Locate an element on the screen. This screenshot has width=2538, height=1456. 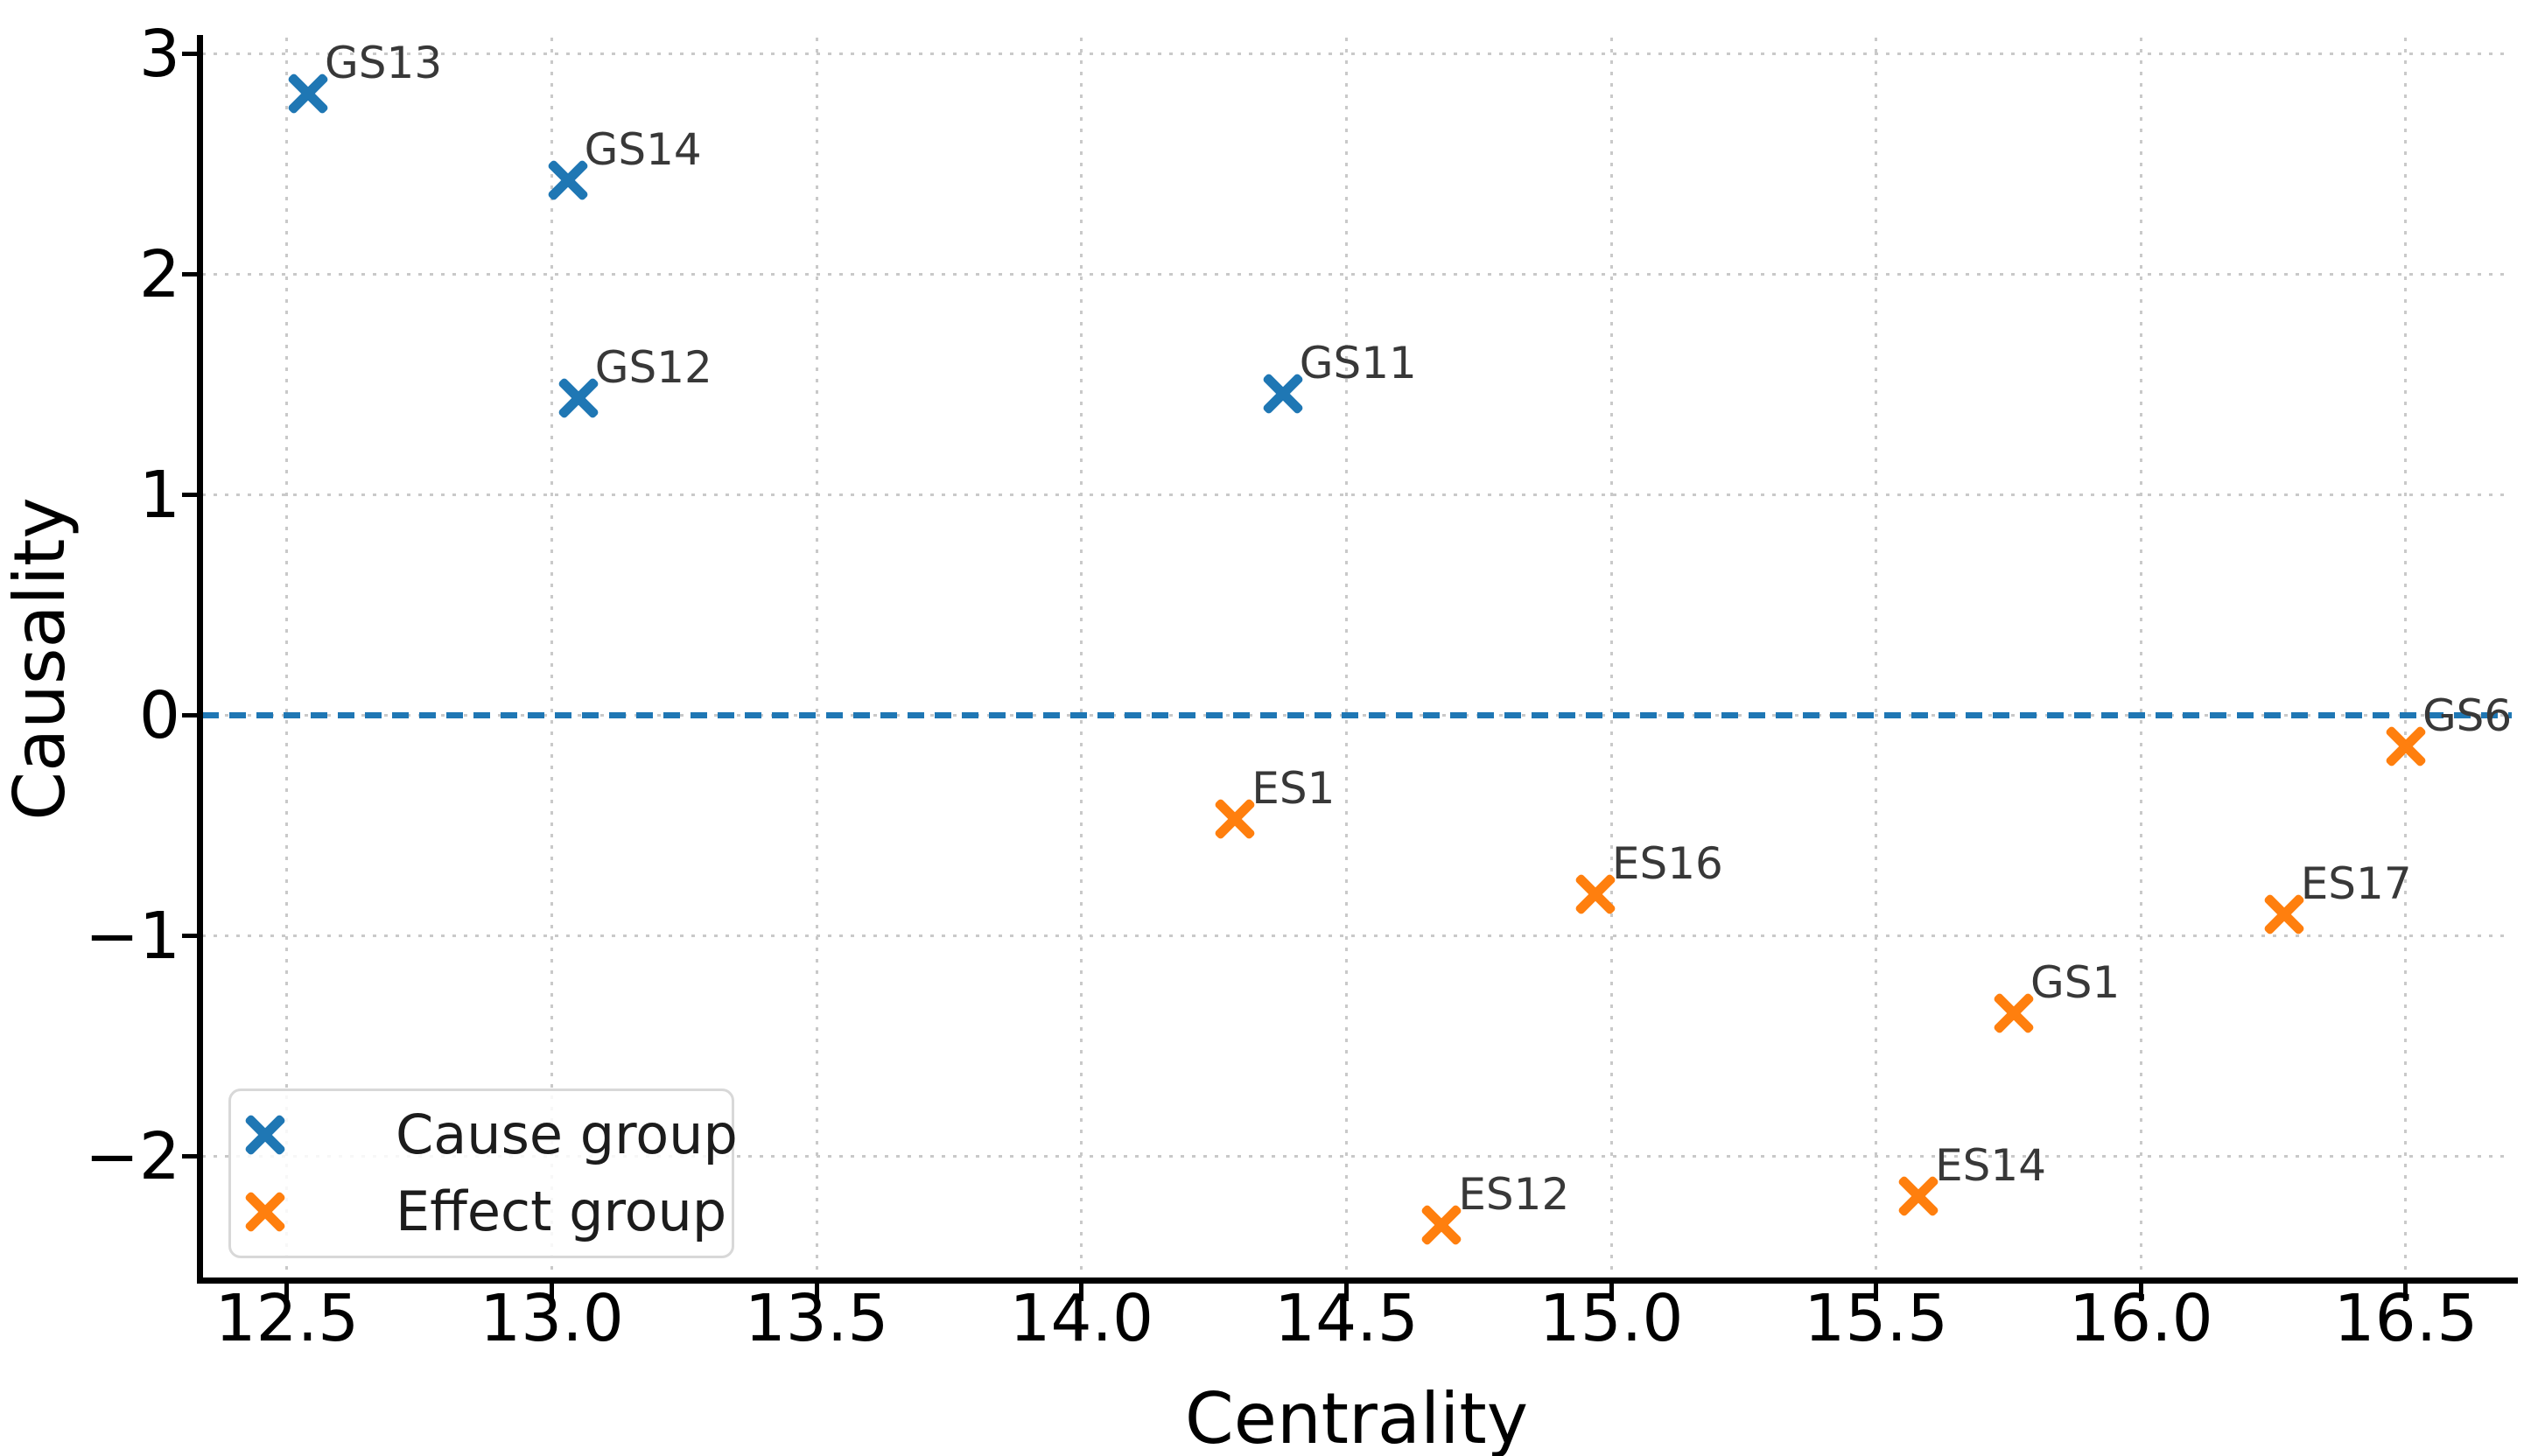
x-axis-spine is located at coordinates (1357, 1281).